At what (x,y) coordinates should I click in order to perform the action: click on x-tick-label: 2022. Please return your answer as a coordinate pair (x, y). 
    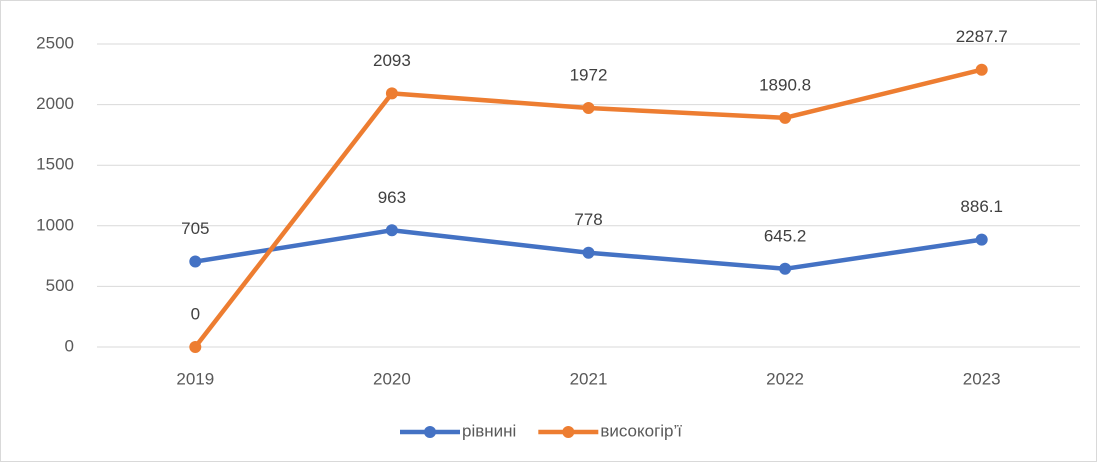
    Looking at the image, I should click on (785, 378).